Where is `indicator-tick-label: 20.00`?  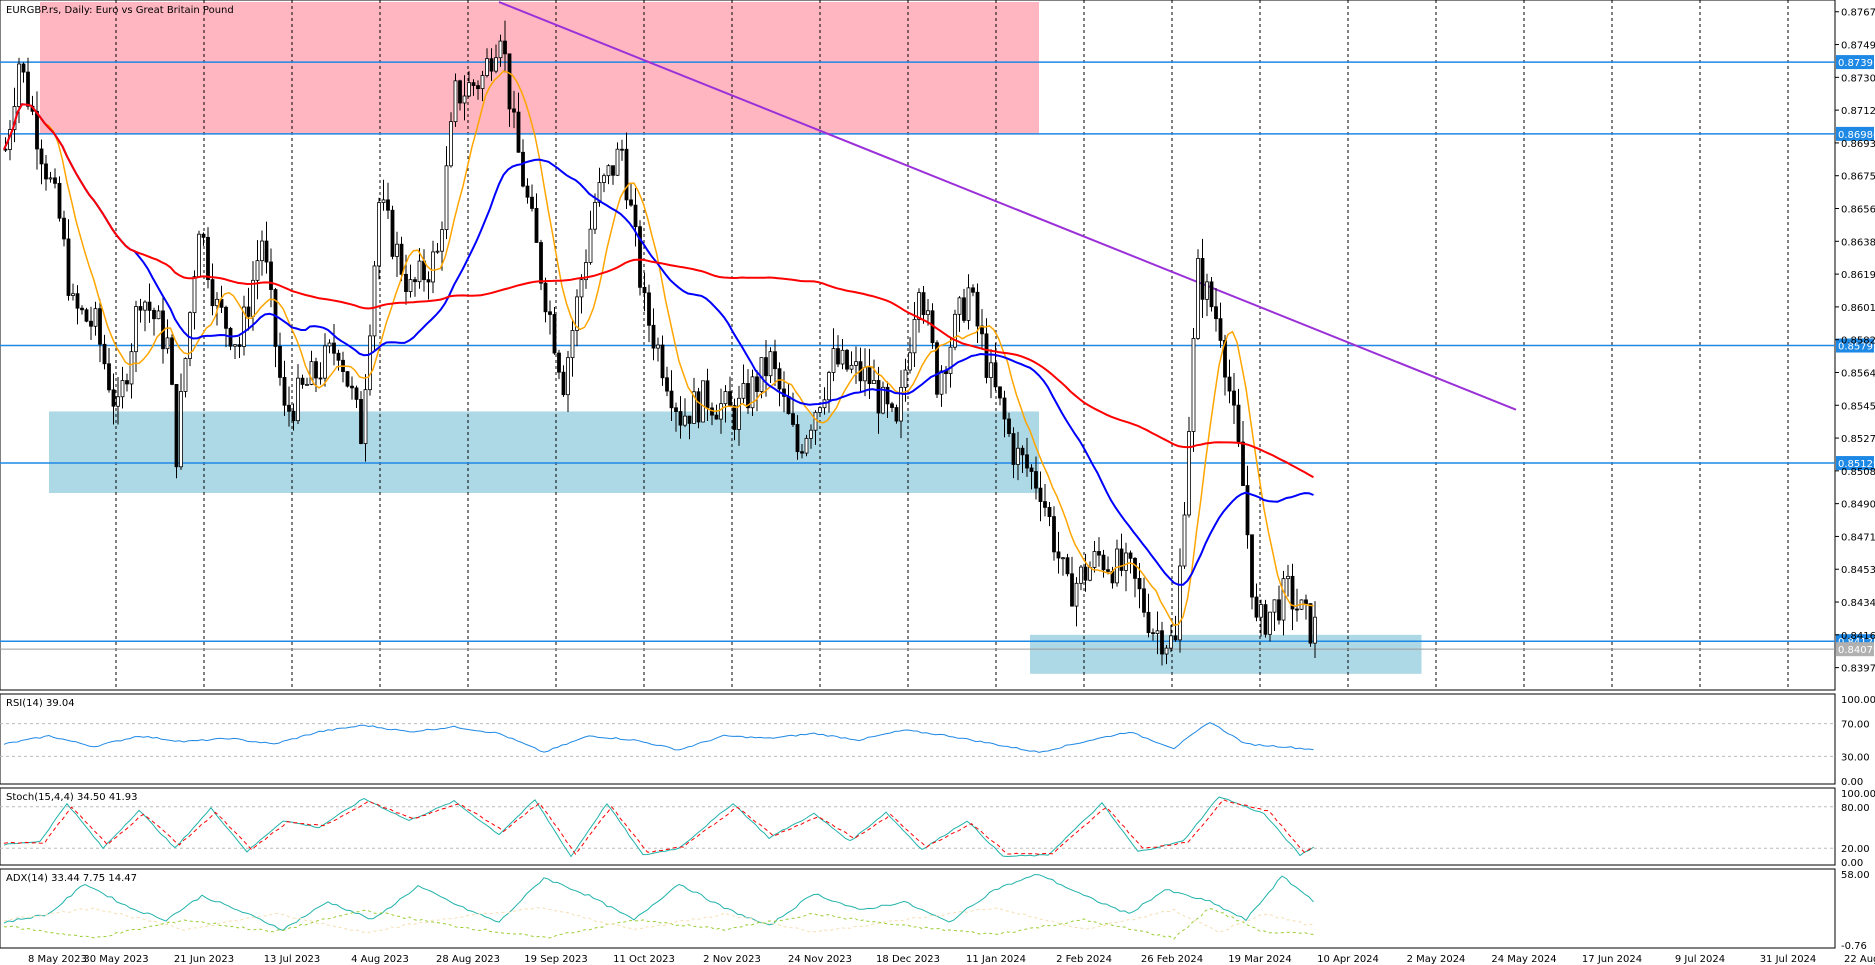 indicator-tick-label: 20.00 is located at coordinates (1855, 849).